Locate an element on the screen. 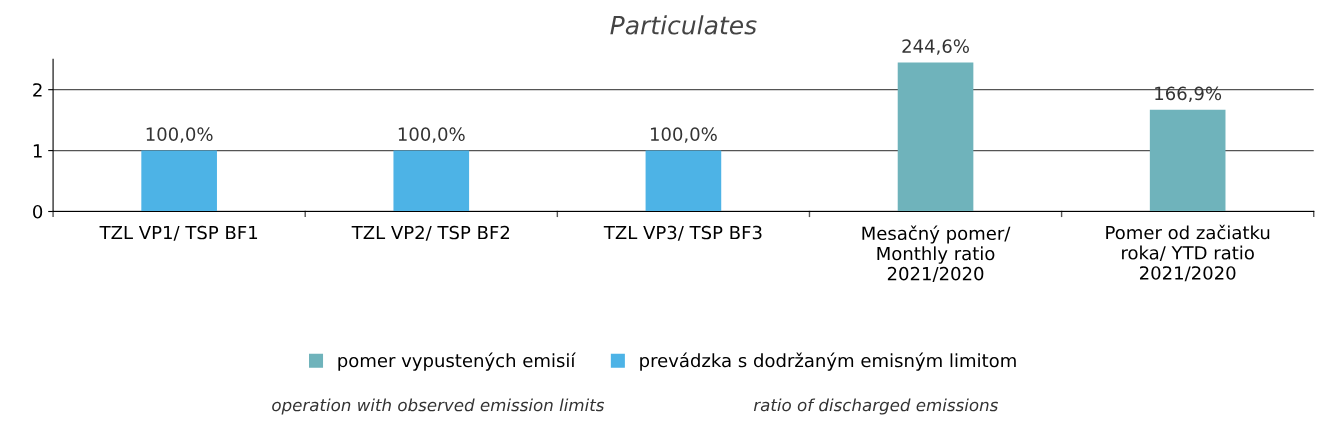  legend-label: pomer vypustených emisií is located at coordinates (457, 361).